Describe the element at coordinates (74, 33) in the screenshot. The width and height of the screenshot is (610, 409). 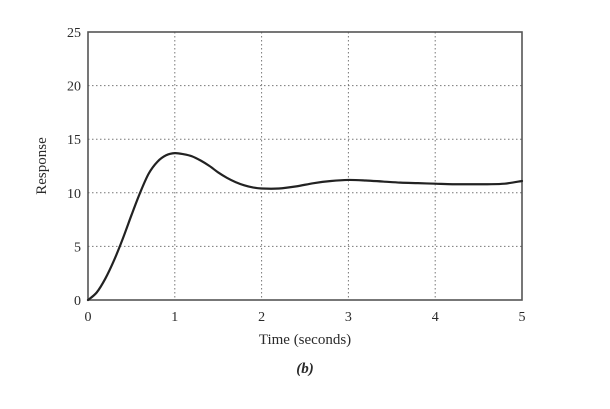
I see `y-tick-label: 25` at that location.